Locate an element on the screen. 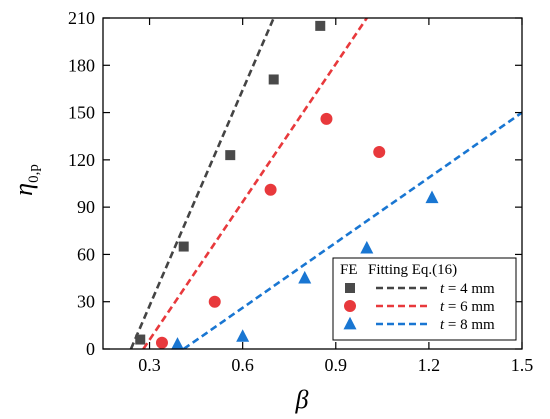 The height and width of the screenshot is (419, 550). legend-marker-circle is located at coordinates (350, 306).